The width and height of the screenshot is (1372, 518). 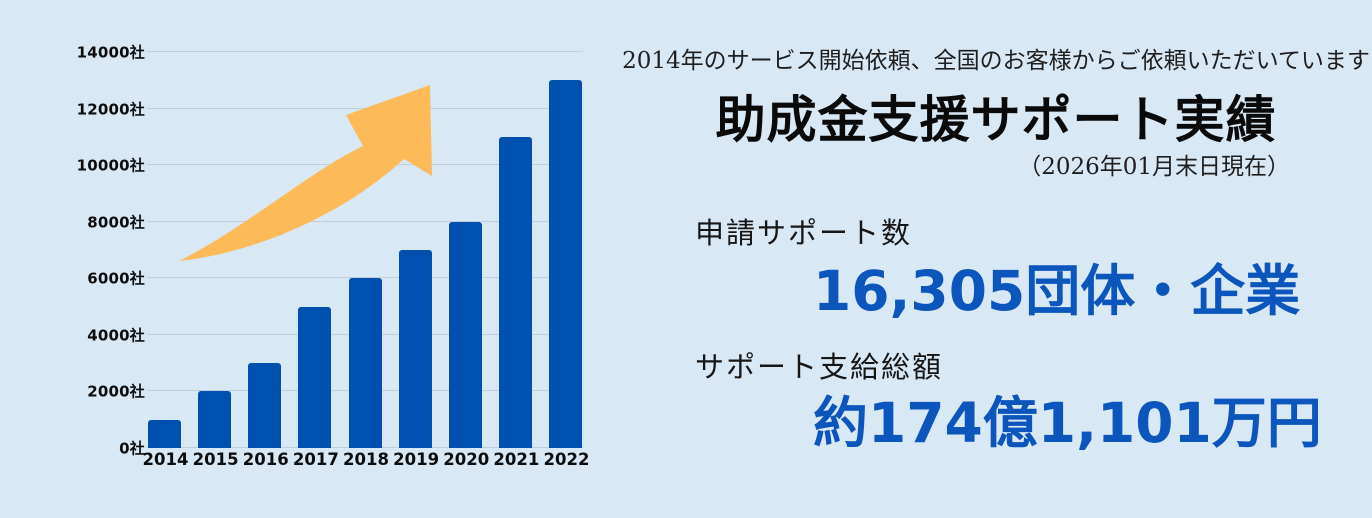 I want to click on y-axis-tick-label: 12000社, so click(x=110, y=109).